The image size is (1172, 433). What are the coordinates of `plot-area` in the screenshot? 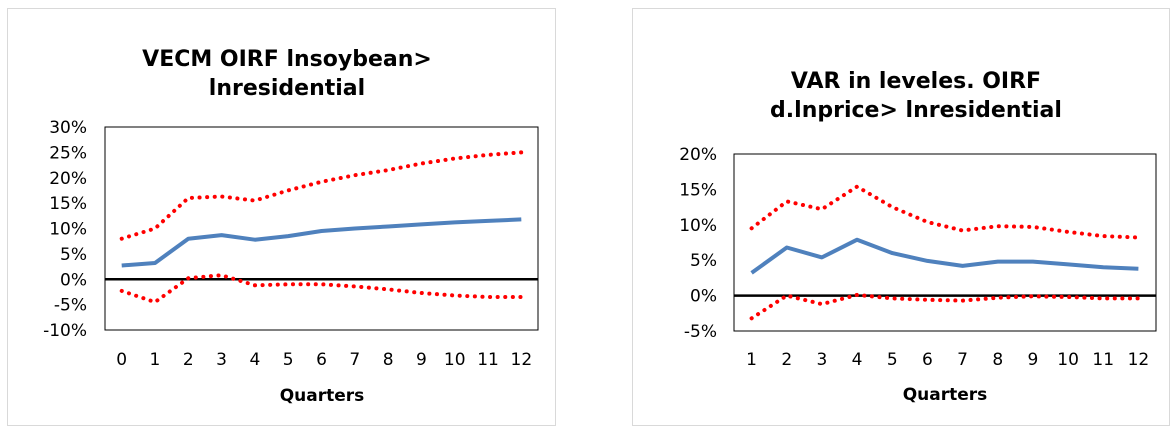 It's located at (945, 242).